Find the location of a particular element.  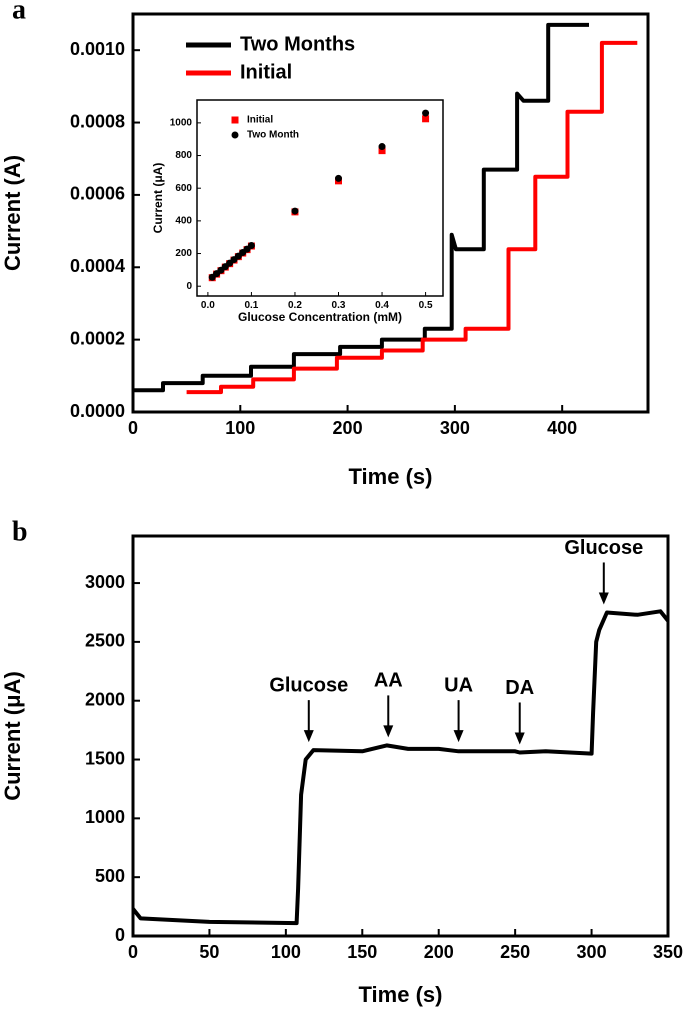

legend-label: Two Months is located at coordinates (297, 44).